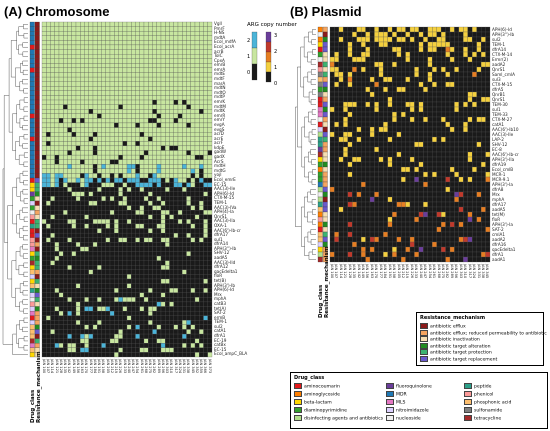  I want to click on row-label: sul1, so click(218, 239).